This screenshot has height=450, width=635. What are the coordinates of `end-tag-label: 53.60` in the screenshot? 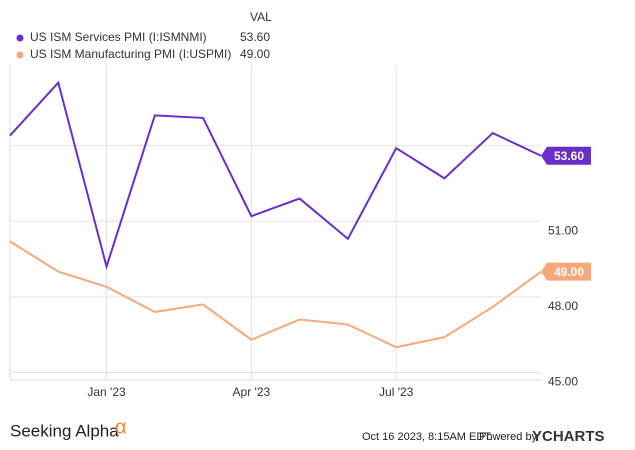 It's located at (569, 156).